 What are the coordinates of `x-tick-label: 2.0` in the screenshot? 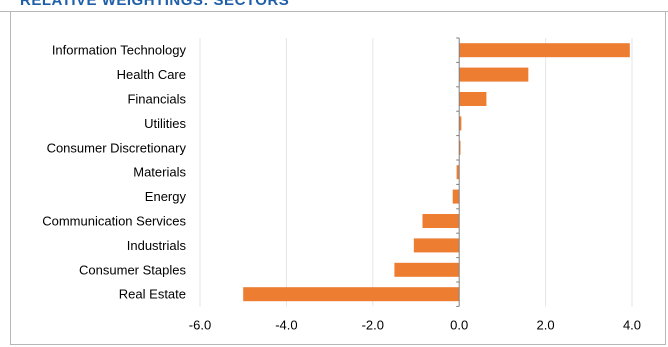 It's located at (546, 324).